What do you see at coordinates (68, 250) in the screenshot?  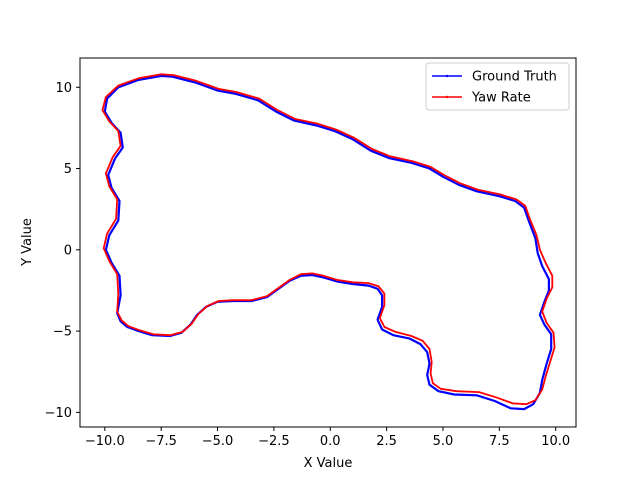 I see `y-tick-label: 0` at bounding box center [68, 250].